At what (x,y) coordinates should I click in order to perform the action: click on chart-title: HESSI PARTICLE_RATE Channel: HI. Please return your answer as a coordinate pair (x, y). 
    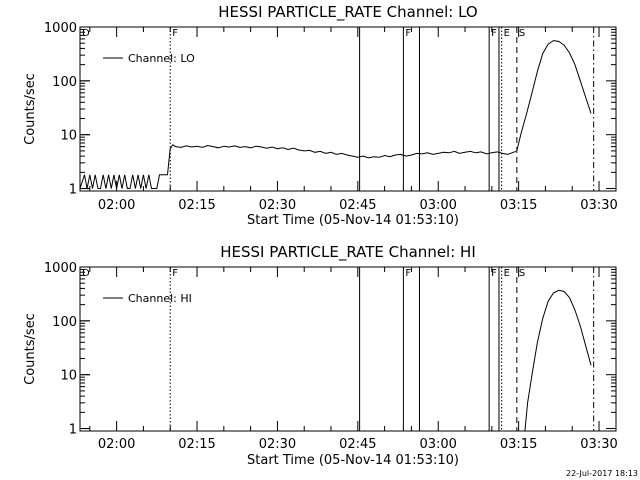
    Looking at the image, I should click on (348, 252).